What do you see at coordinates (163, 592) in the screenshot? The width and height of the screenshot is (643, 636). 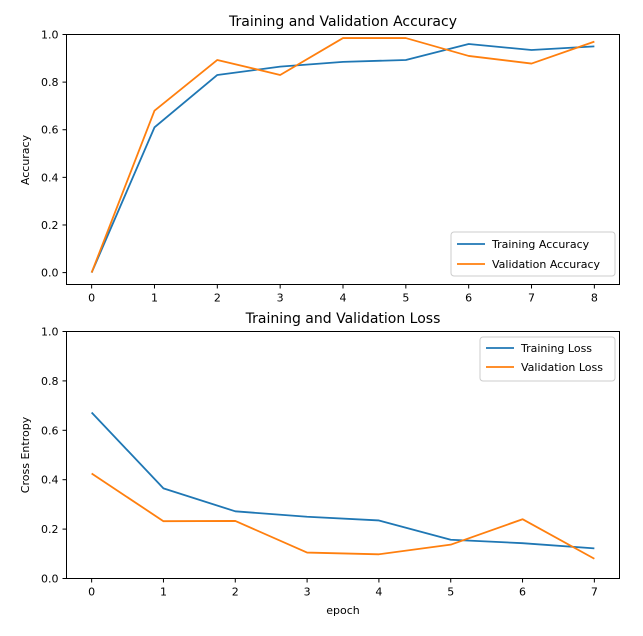 I see `loss-x-tick-label: 1` at bounding box center [163, 592].